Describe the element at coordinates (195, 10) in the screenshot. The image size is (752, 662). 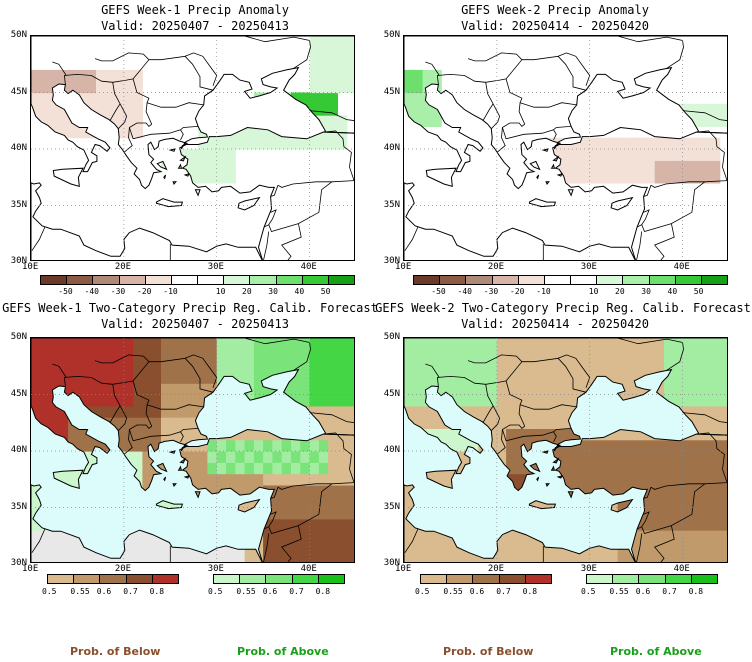
I see `panel-title: GEFS Week-1 Precip Anomaly` at that location.